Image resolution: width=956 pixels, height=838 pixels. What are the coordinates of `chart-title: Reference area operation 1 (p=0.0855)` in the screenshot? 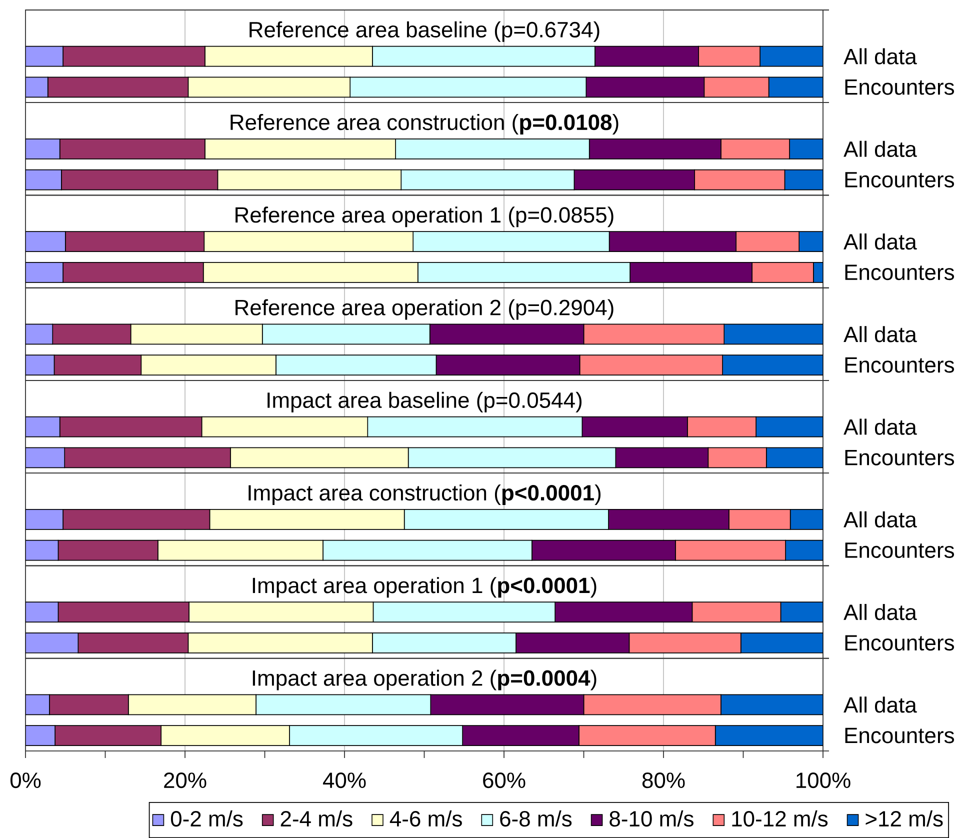 It's located at (425, 217).